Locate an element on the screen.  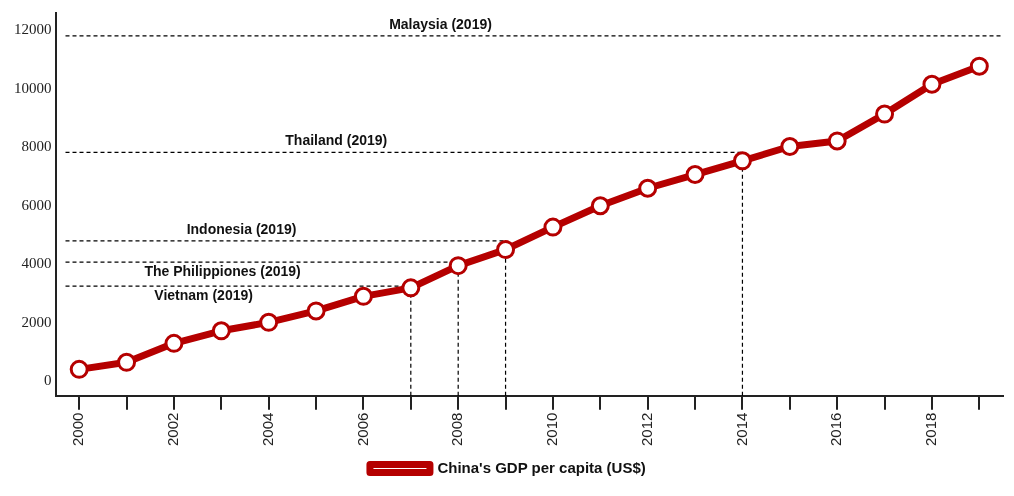
y-tick-label: 10000 is located at coordinates (33, 87).